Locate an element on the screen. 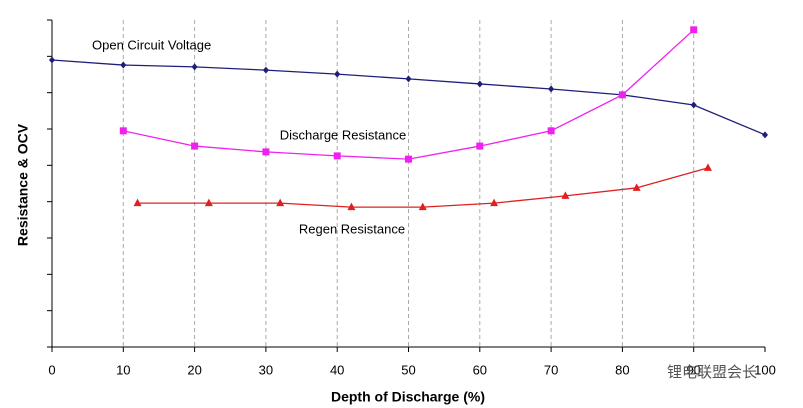 The height and width of the screenshot is (408, 803). series-label: Discharge Resistance is located at coordinates (343, 134).